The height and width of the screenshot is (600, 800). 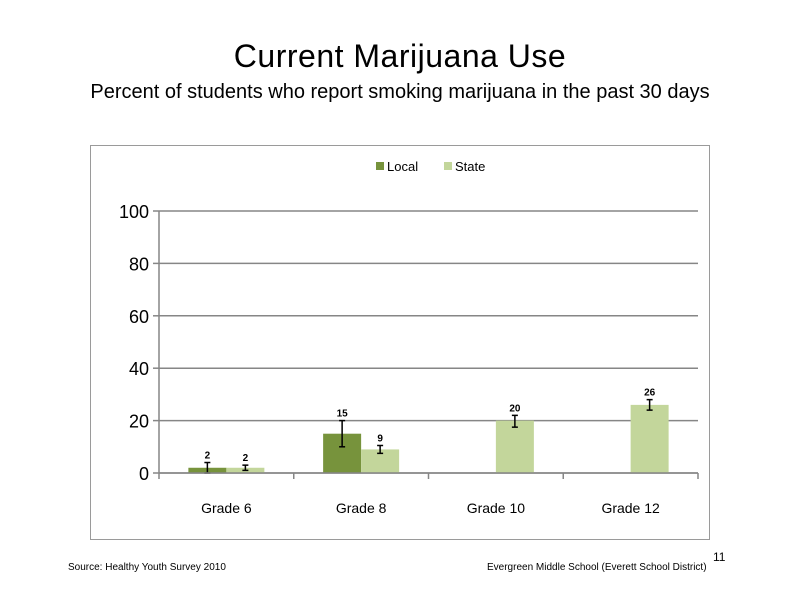 I want to click on data-label: 15, so click(x=343, y=414).